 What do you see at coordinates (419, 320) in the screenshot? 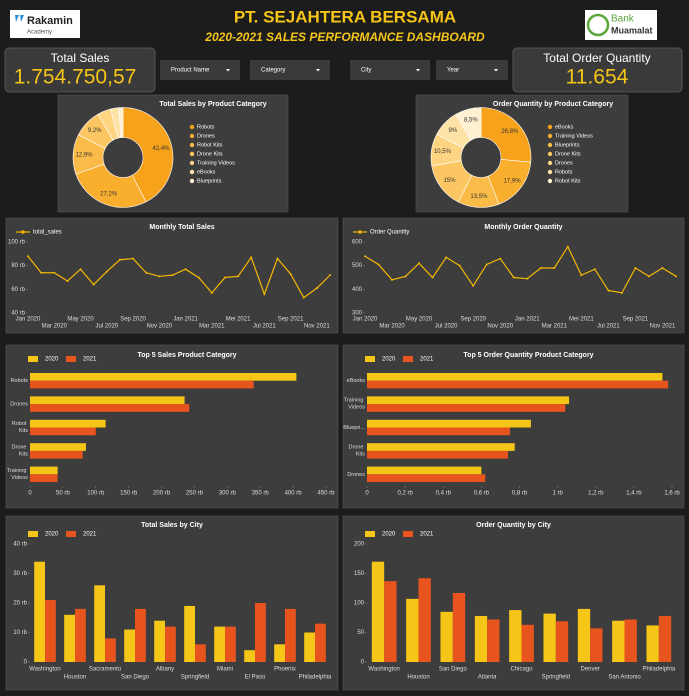
I see `x-tick-label: May 2020` at bounding box center [419, 320].